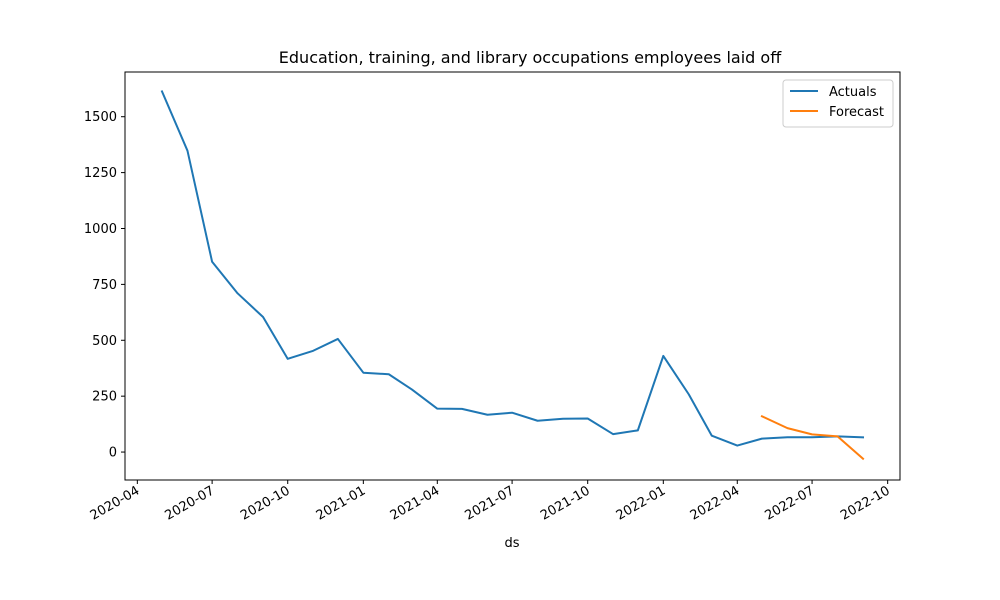 This screenshot has height=600, width=1000. What do you see at coordinates (856, 112) in the screenshot?
I see `legend-label-forecast: Forecast` at bounding box center [856, 112].